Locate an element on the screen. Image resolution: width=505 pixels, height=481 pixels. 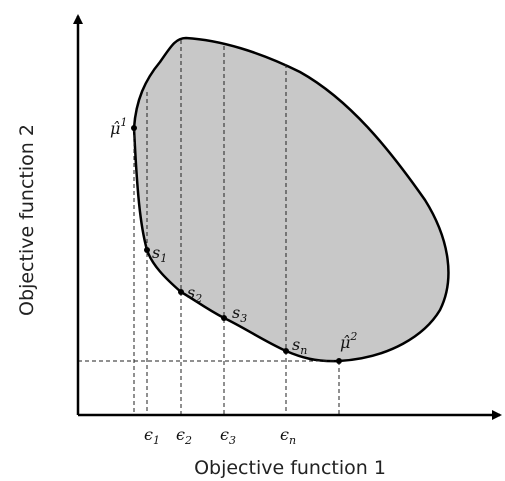
y-axis-label: Objective function 2 is located at coordinates (27, 220).